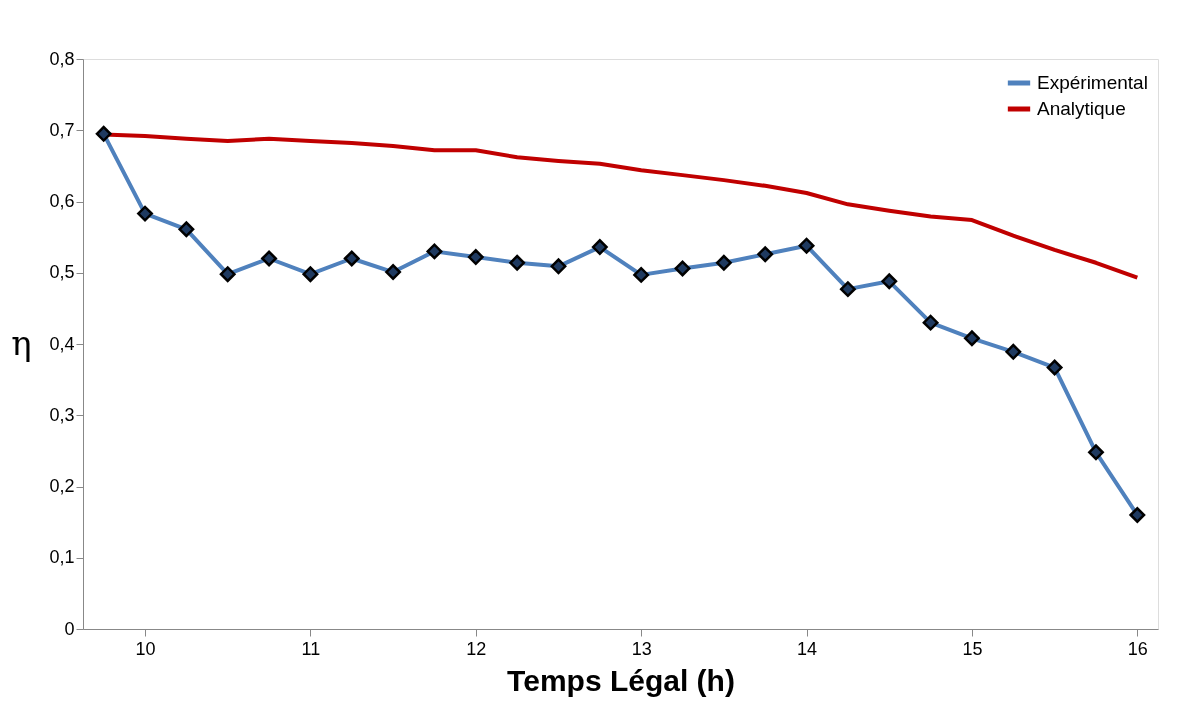 The height and width of the screenshot is (706, 1198). What do you see at coordinates (69, 628) in the screenshot?
I see `y-tick-label: 0` at bounding box center [69, 628].